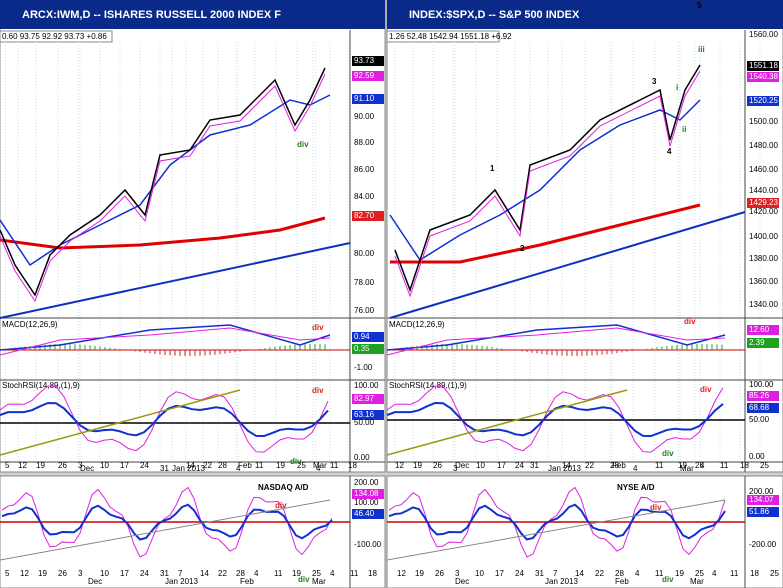 The height and width of the screenshot is (588, 783). Describe the element at coordinates (763, 281) in the screenshot. I see `price-labels: 1360.00` at that location.